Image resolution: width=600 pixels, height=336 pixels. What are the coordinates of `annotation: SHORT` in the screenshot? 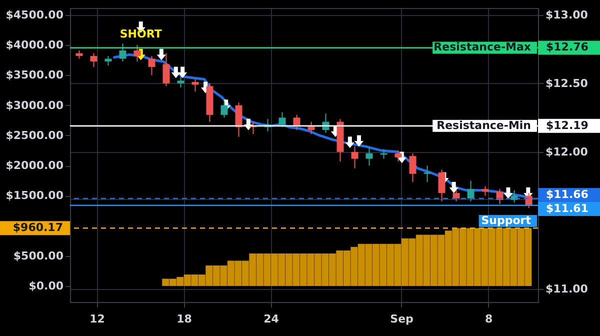 It's located at (141, 34).